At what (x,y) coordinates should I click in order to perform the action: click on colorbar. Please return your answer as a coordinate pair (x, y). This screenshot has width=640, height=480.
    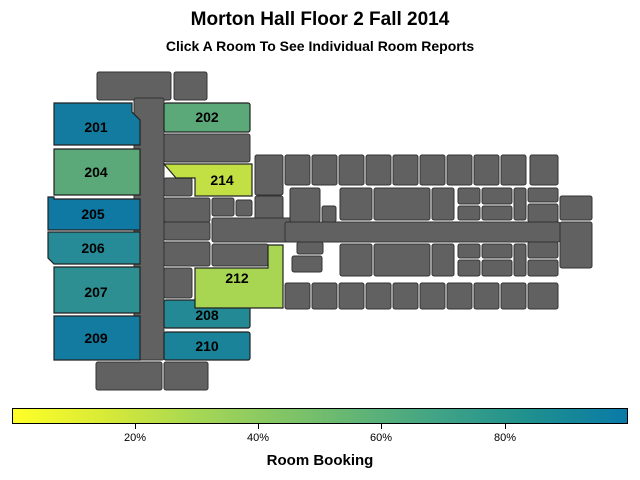
    Looking at the image, I should click on (320, 416).